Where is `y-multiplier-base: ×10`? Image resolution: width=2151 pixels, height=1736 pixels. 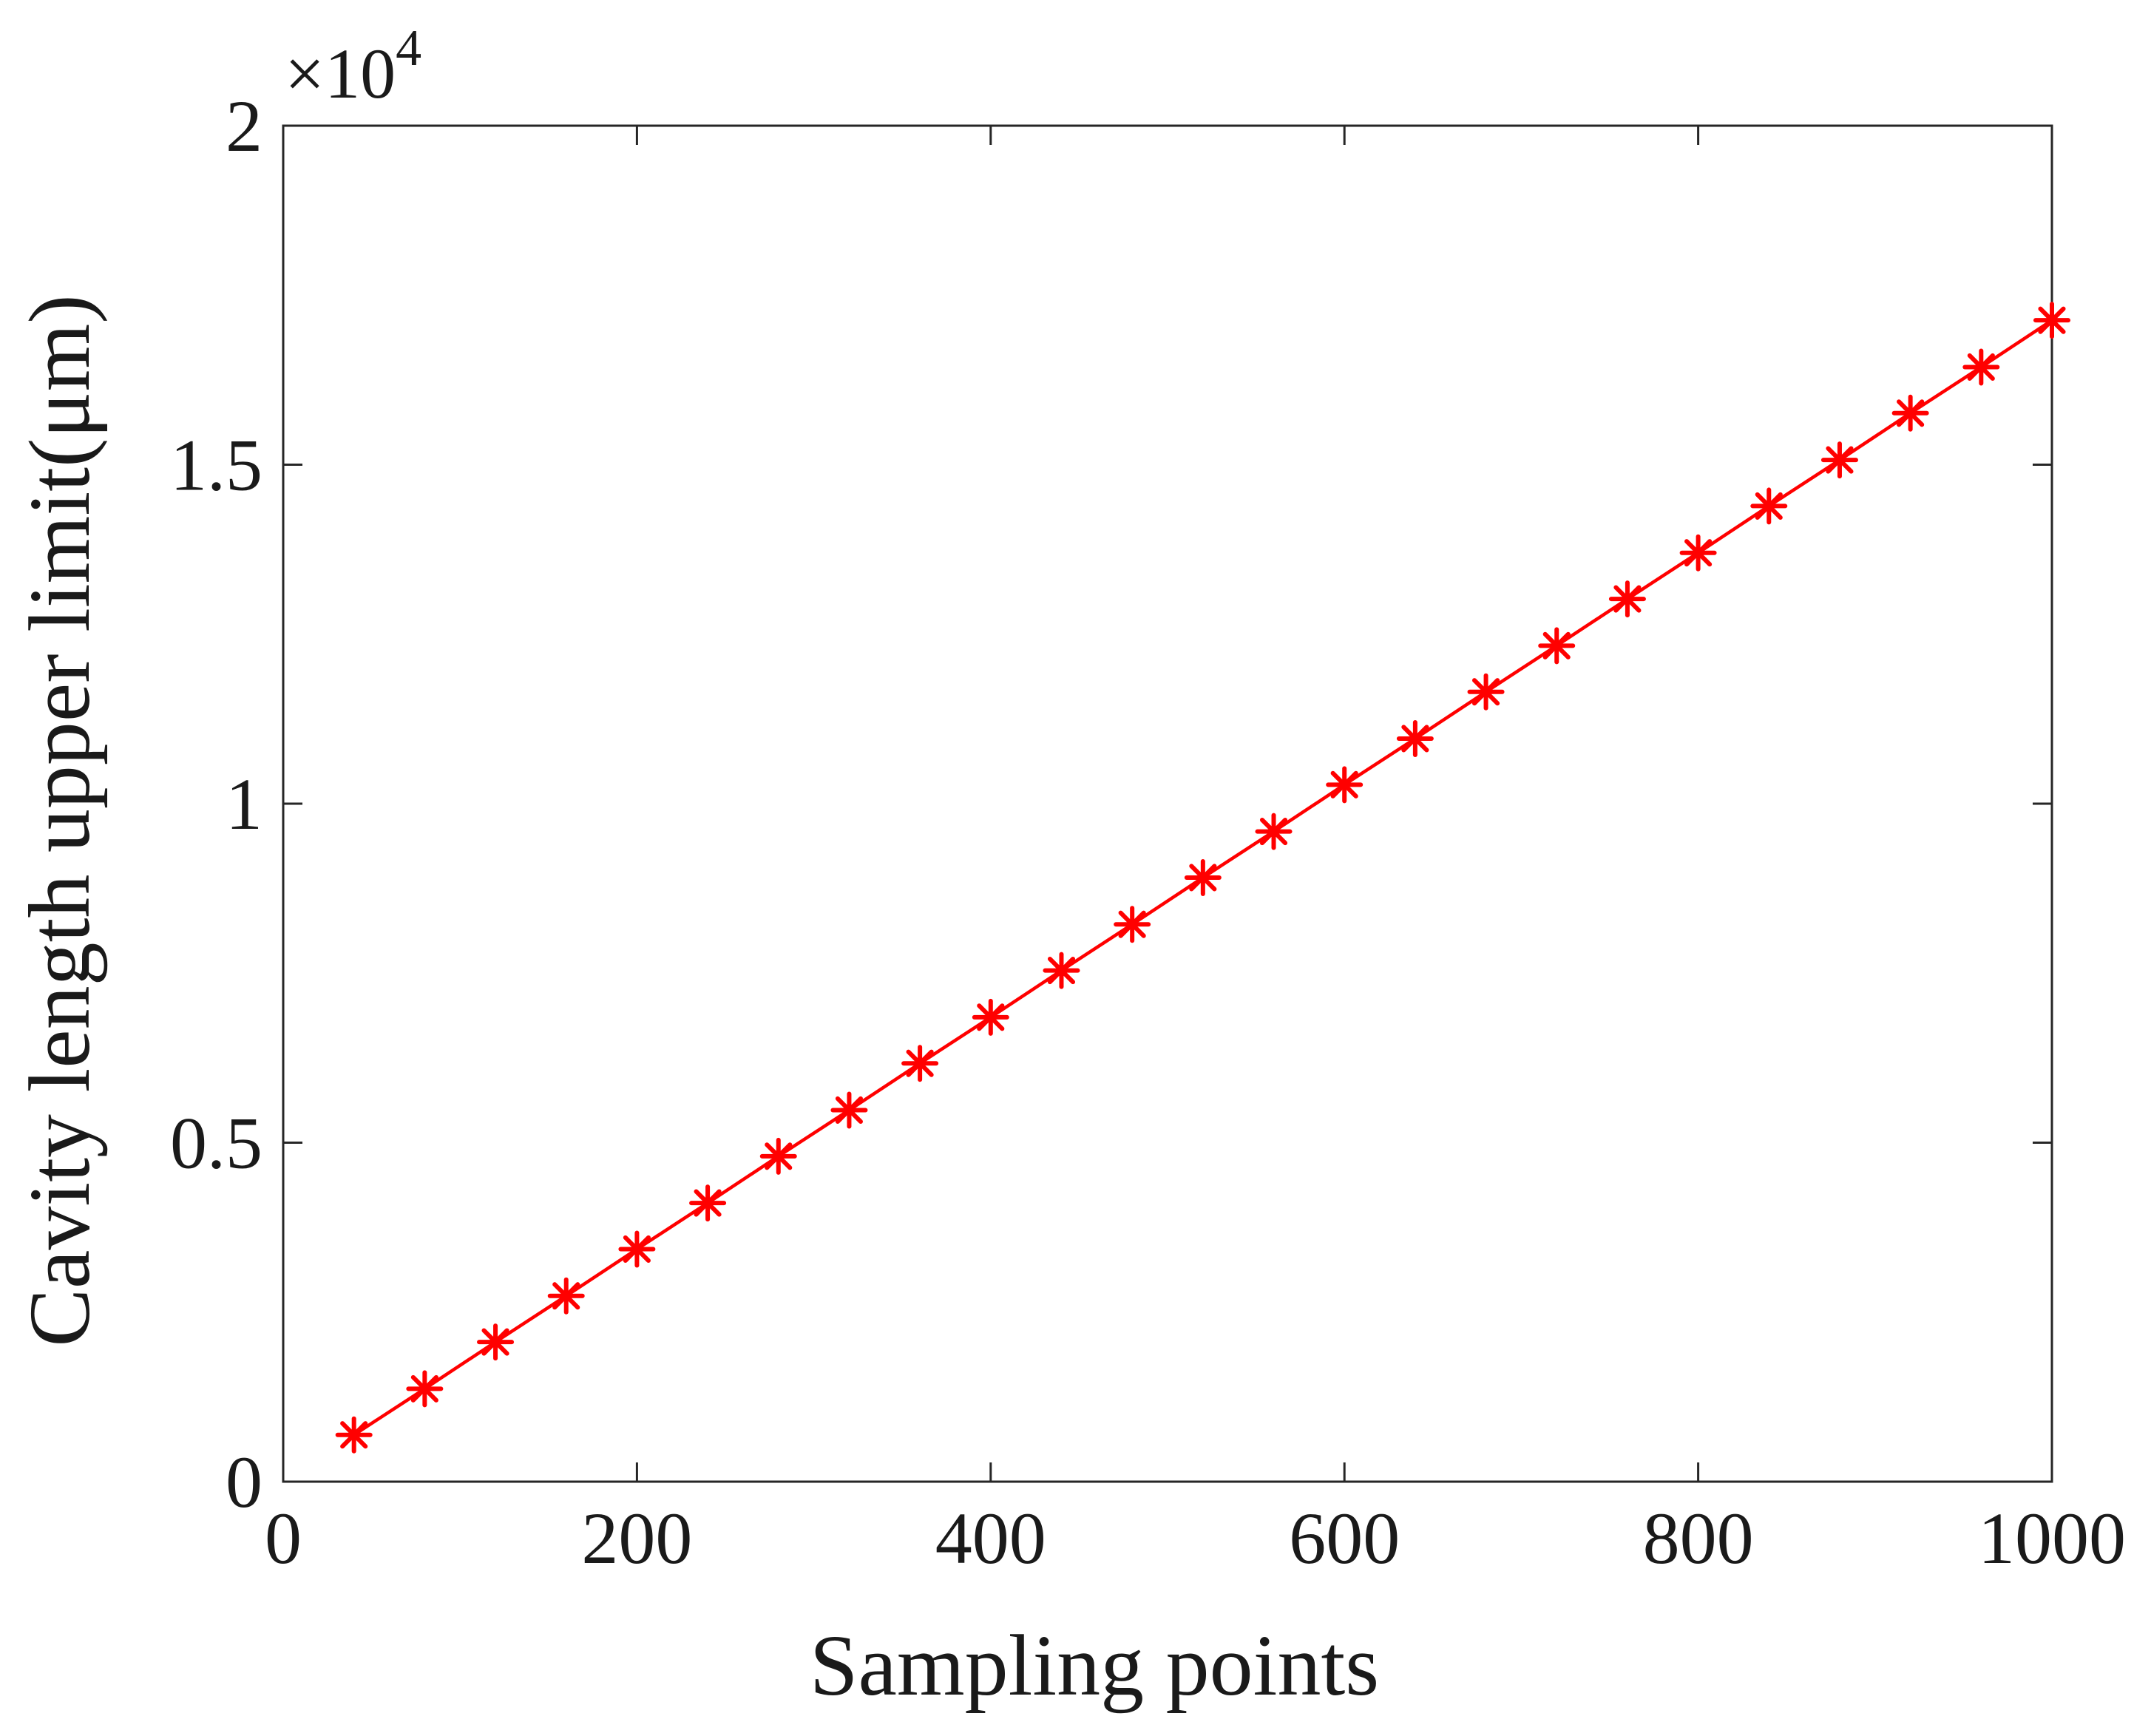
y-multiplier-base: ×10 is located at coordinates (340, 73).